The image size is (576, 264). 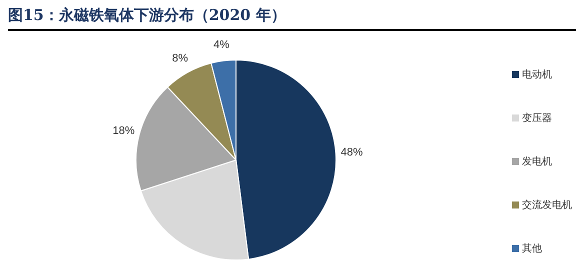 I want to click on legend-label: 交流发电机, so click(x=547, y=205).